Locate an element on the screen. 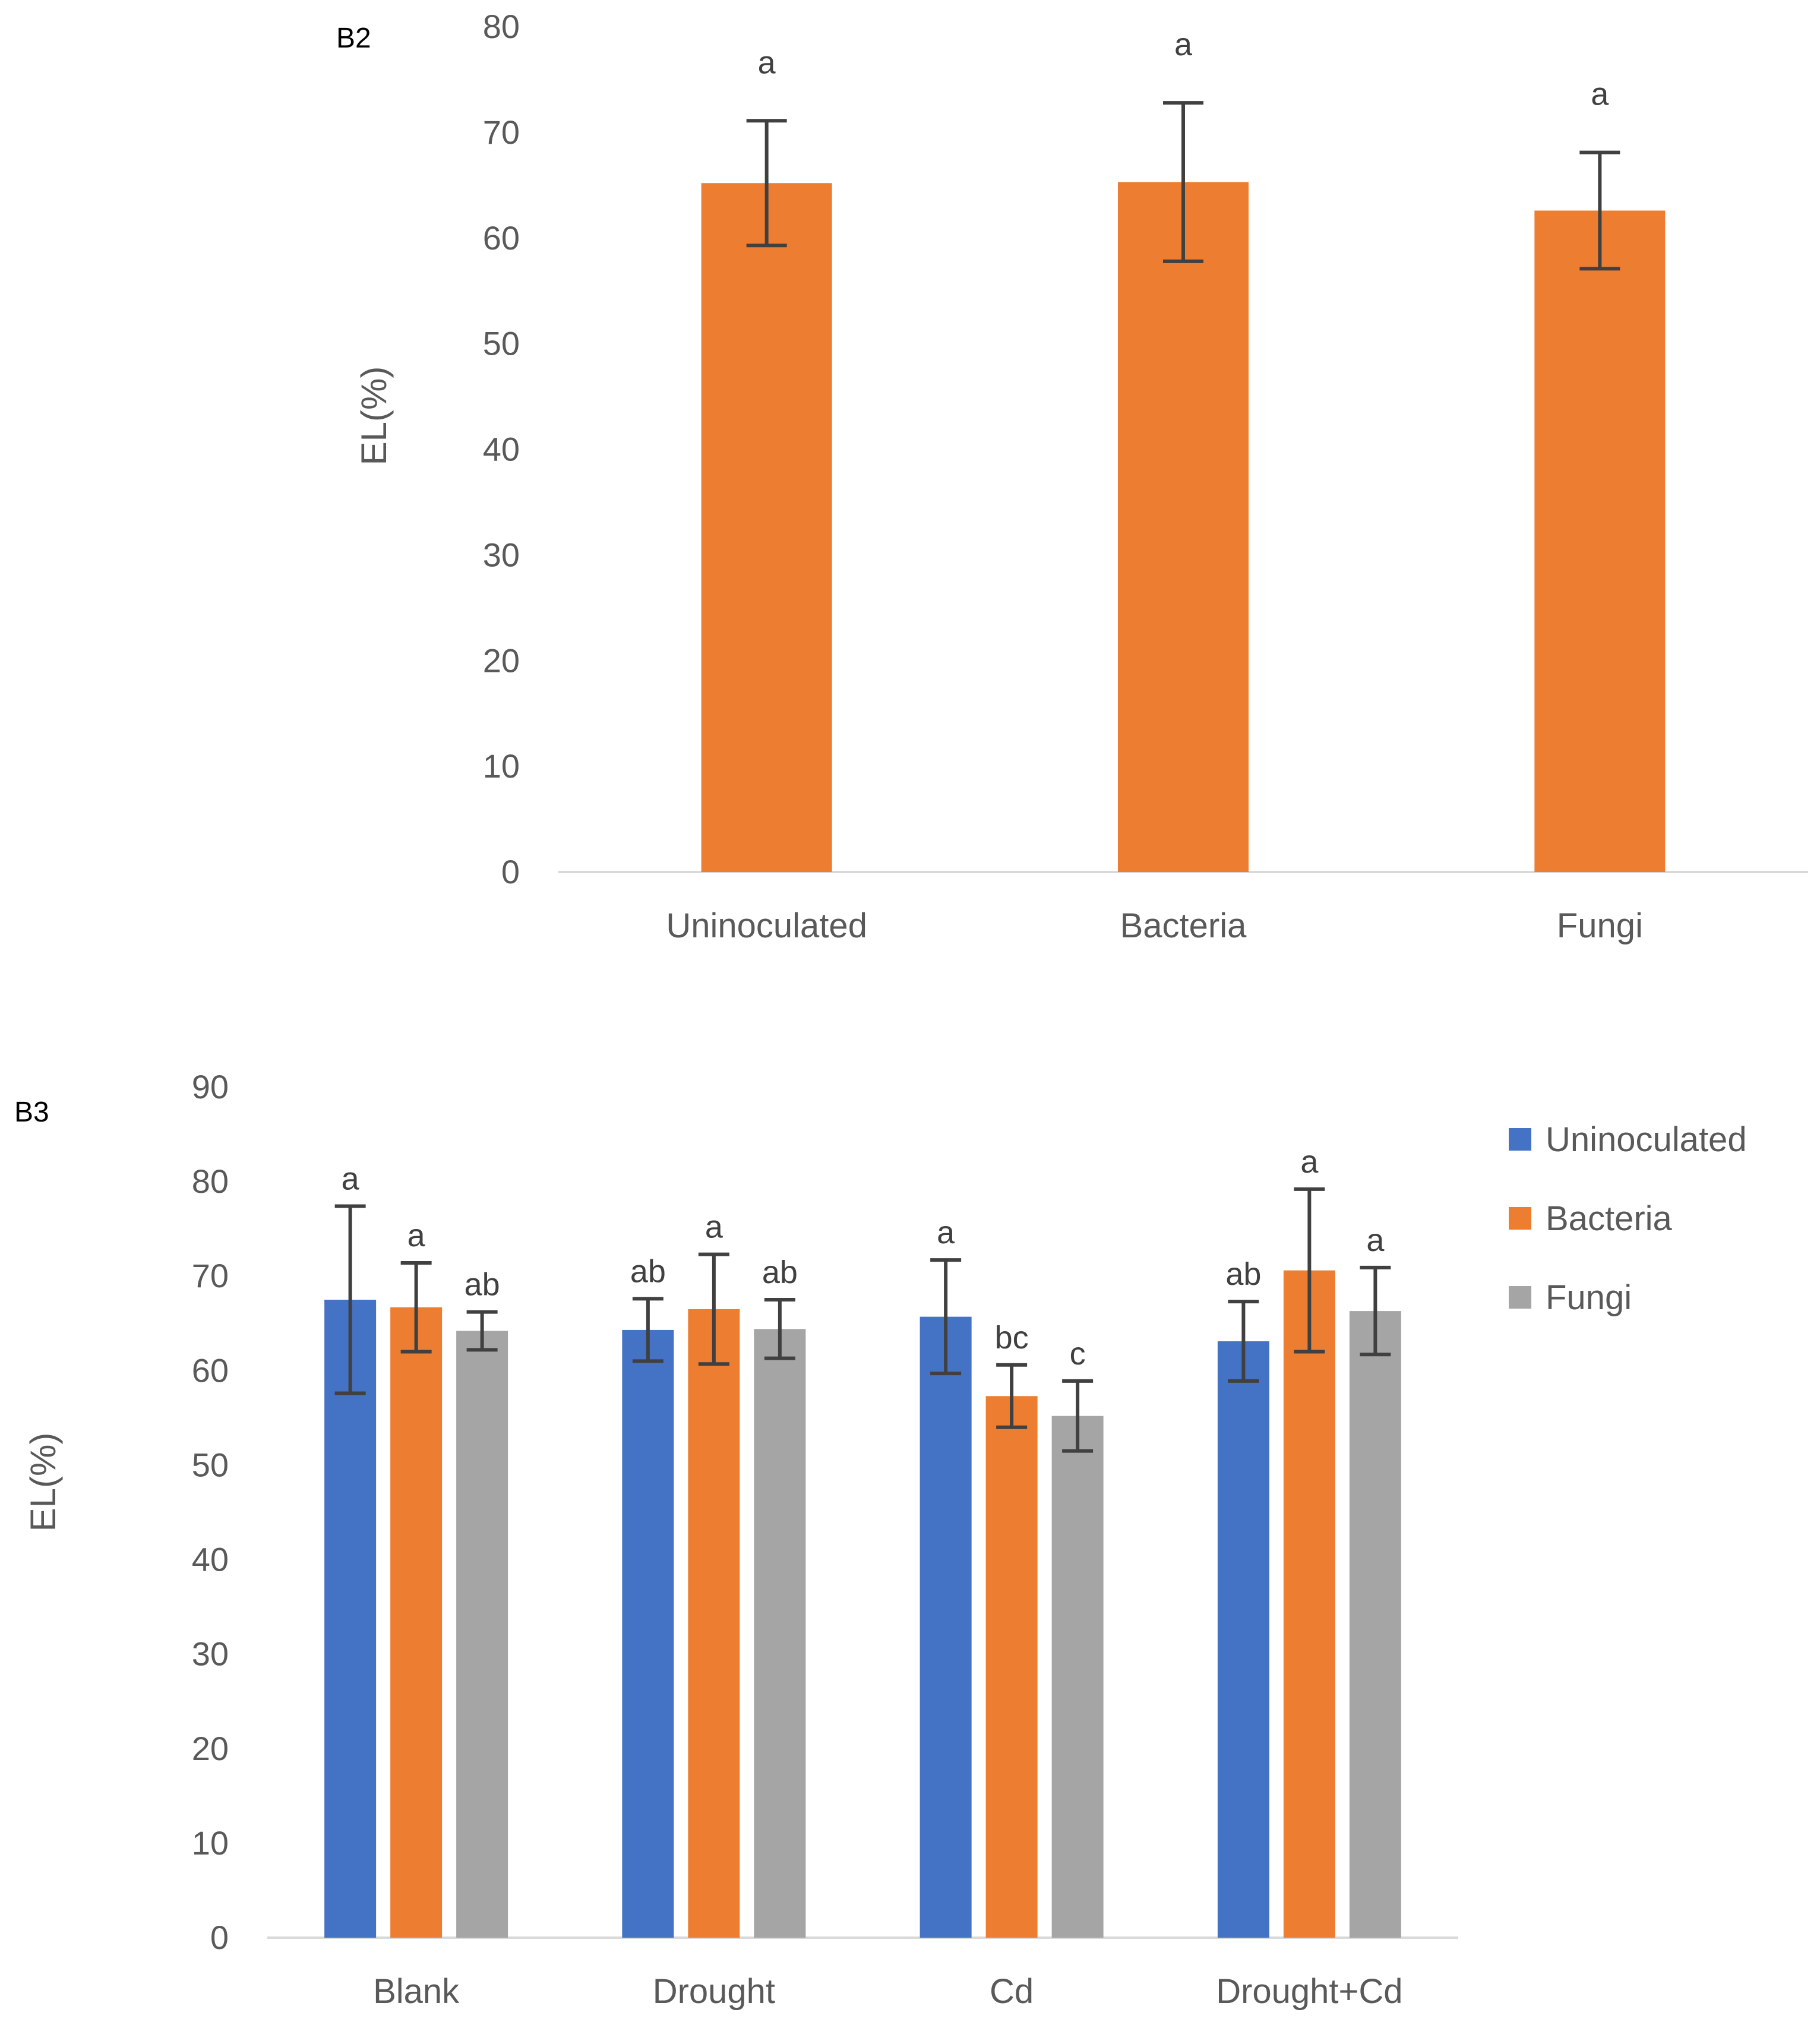  x-tick-label: Bacteria is located at coordinates (1183, 925).